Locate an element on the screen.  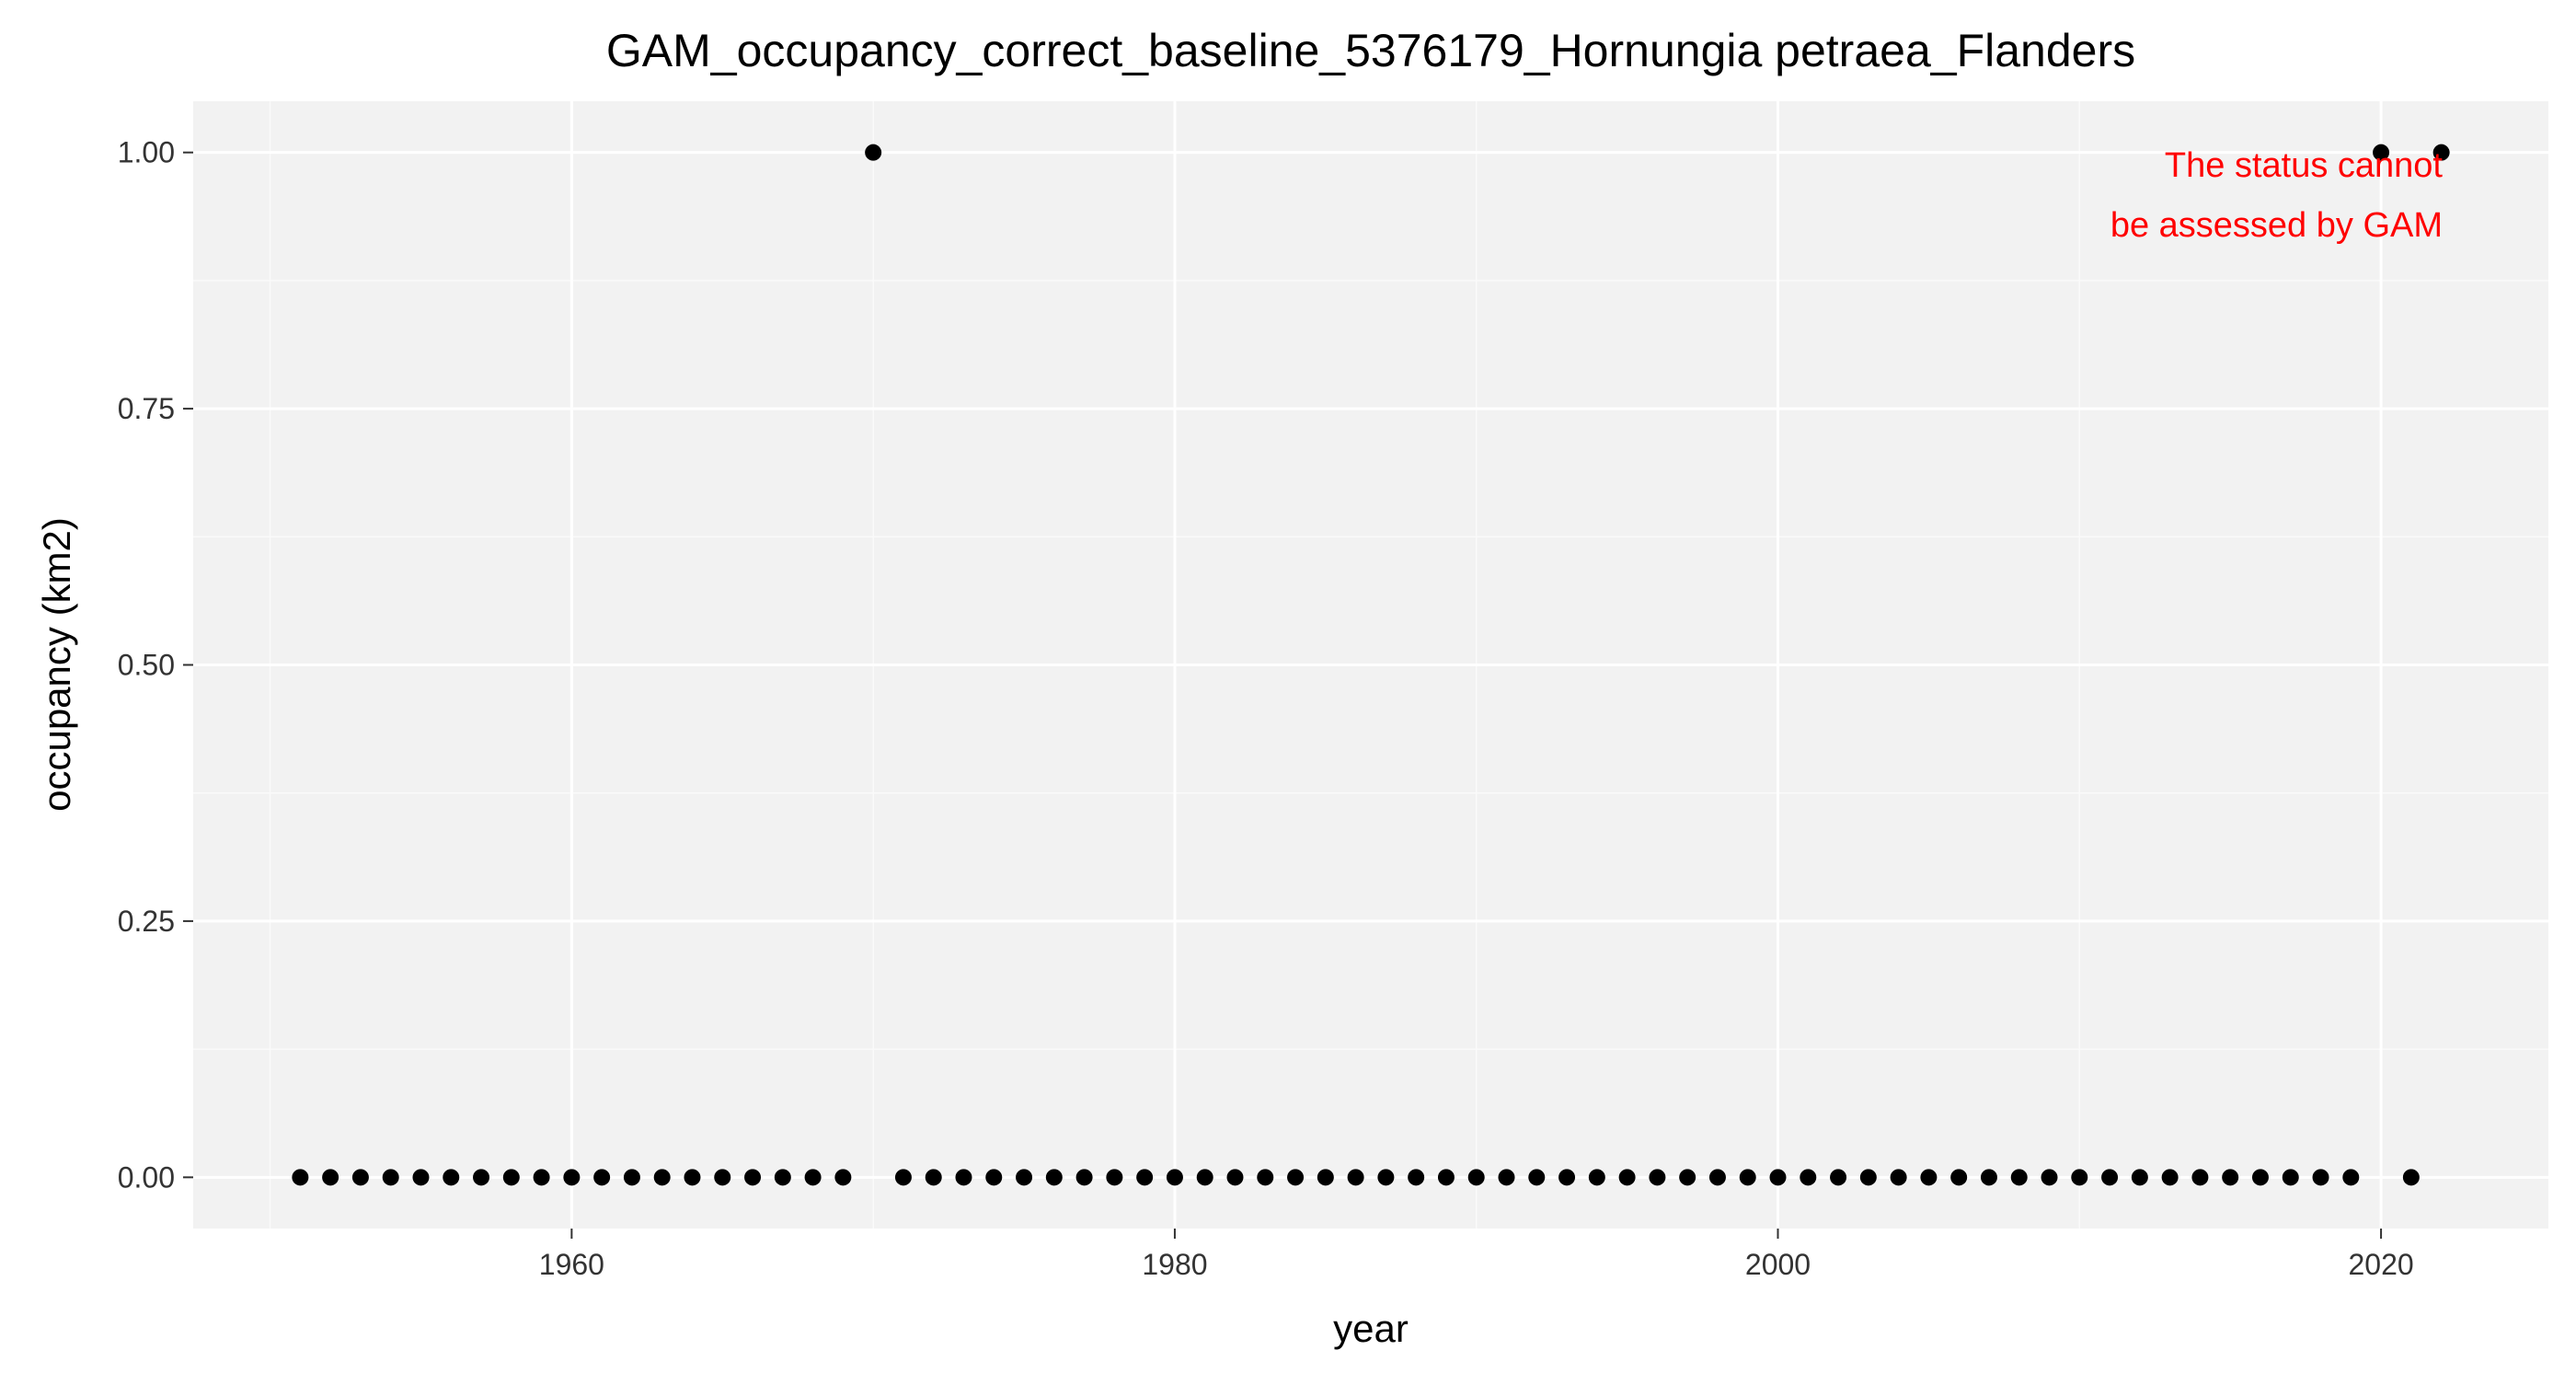
y-tick-label: 0.25 is located at coordinates (146, 921).